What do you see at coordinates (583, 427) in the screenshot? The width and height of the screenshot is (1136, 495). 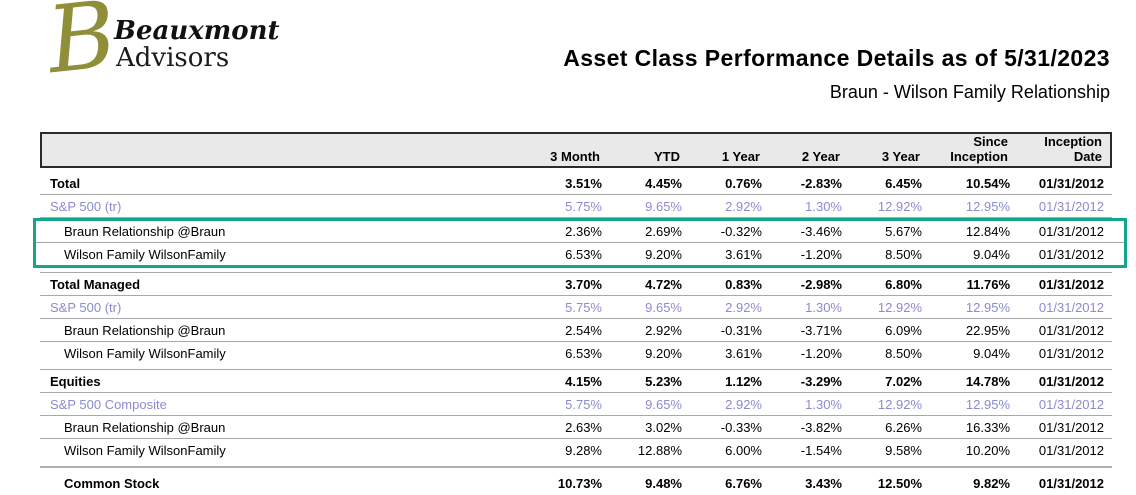 I see `cell-3month: 2.63%` at bounding box center [583, 427].